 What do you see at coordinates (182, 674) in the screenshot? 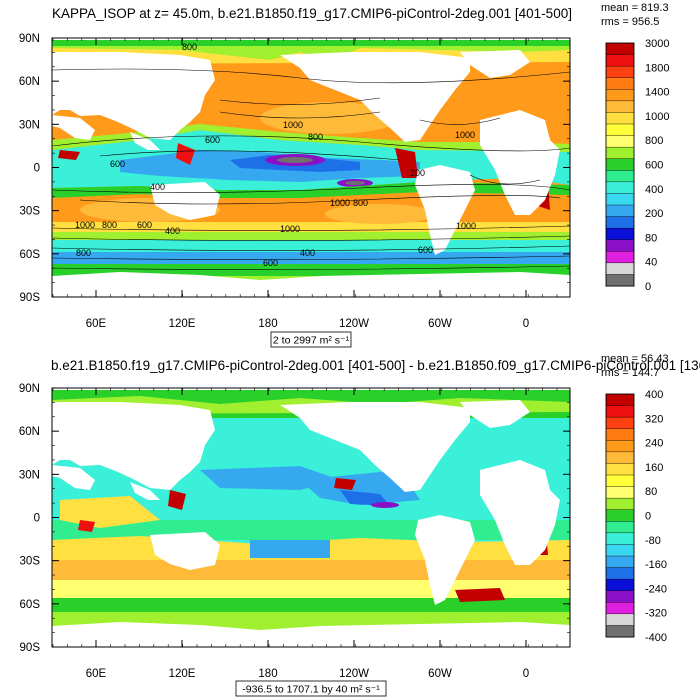
I see `x-tick-label: 120E` at bounding box center [182, 674].